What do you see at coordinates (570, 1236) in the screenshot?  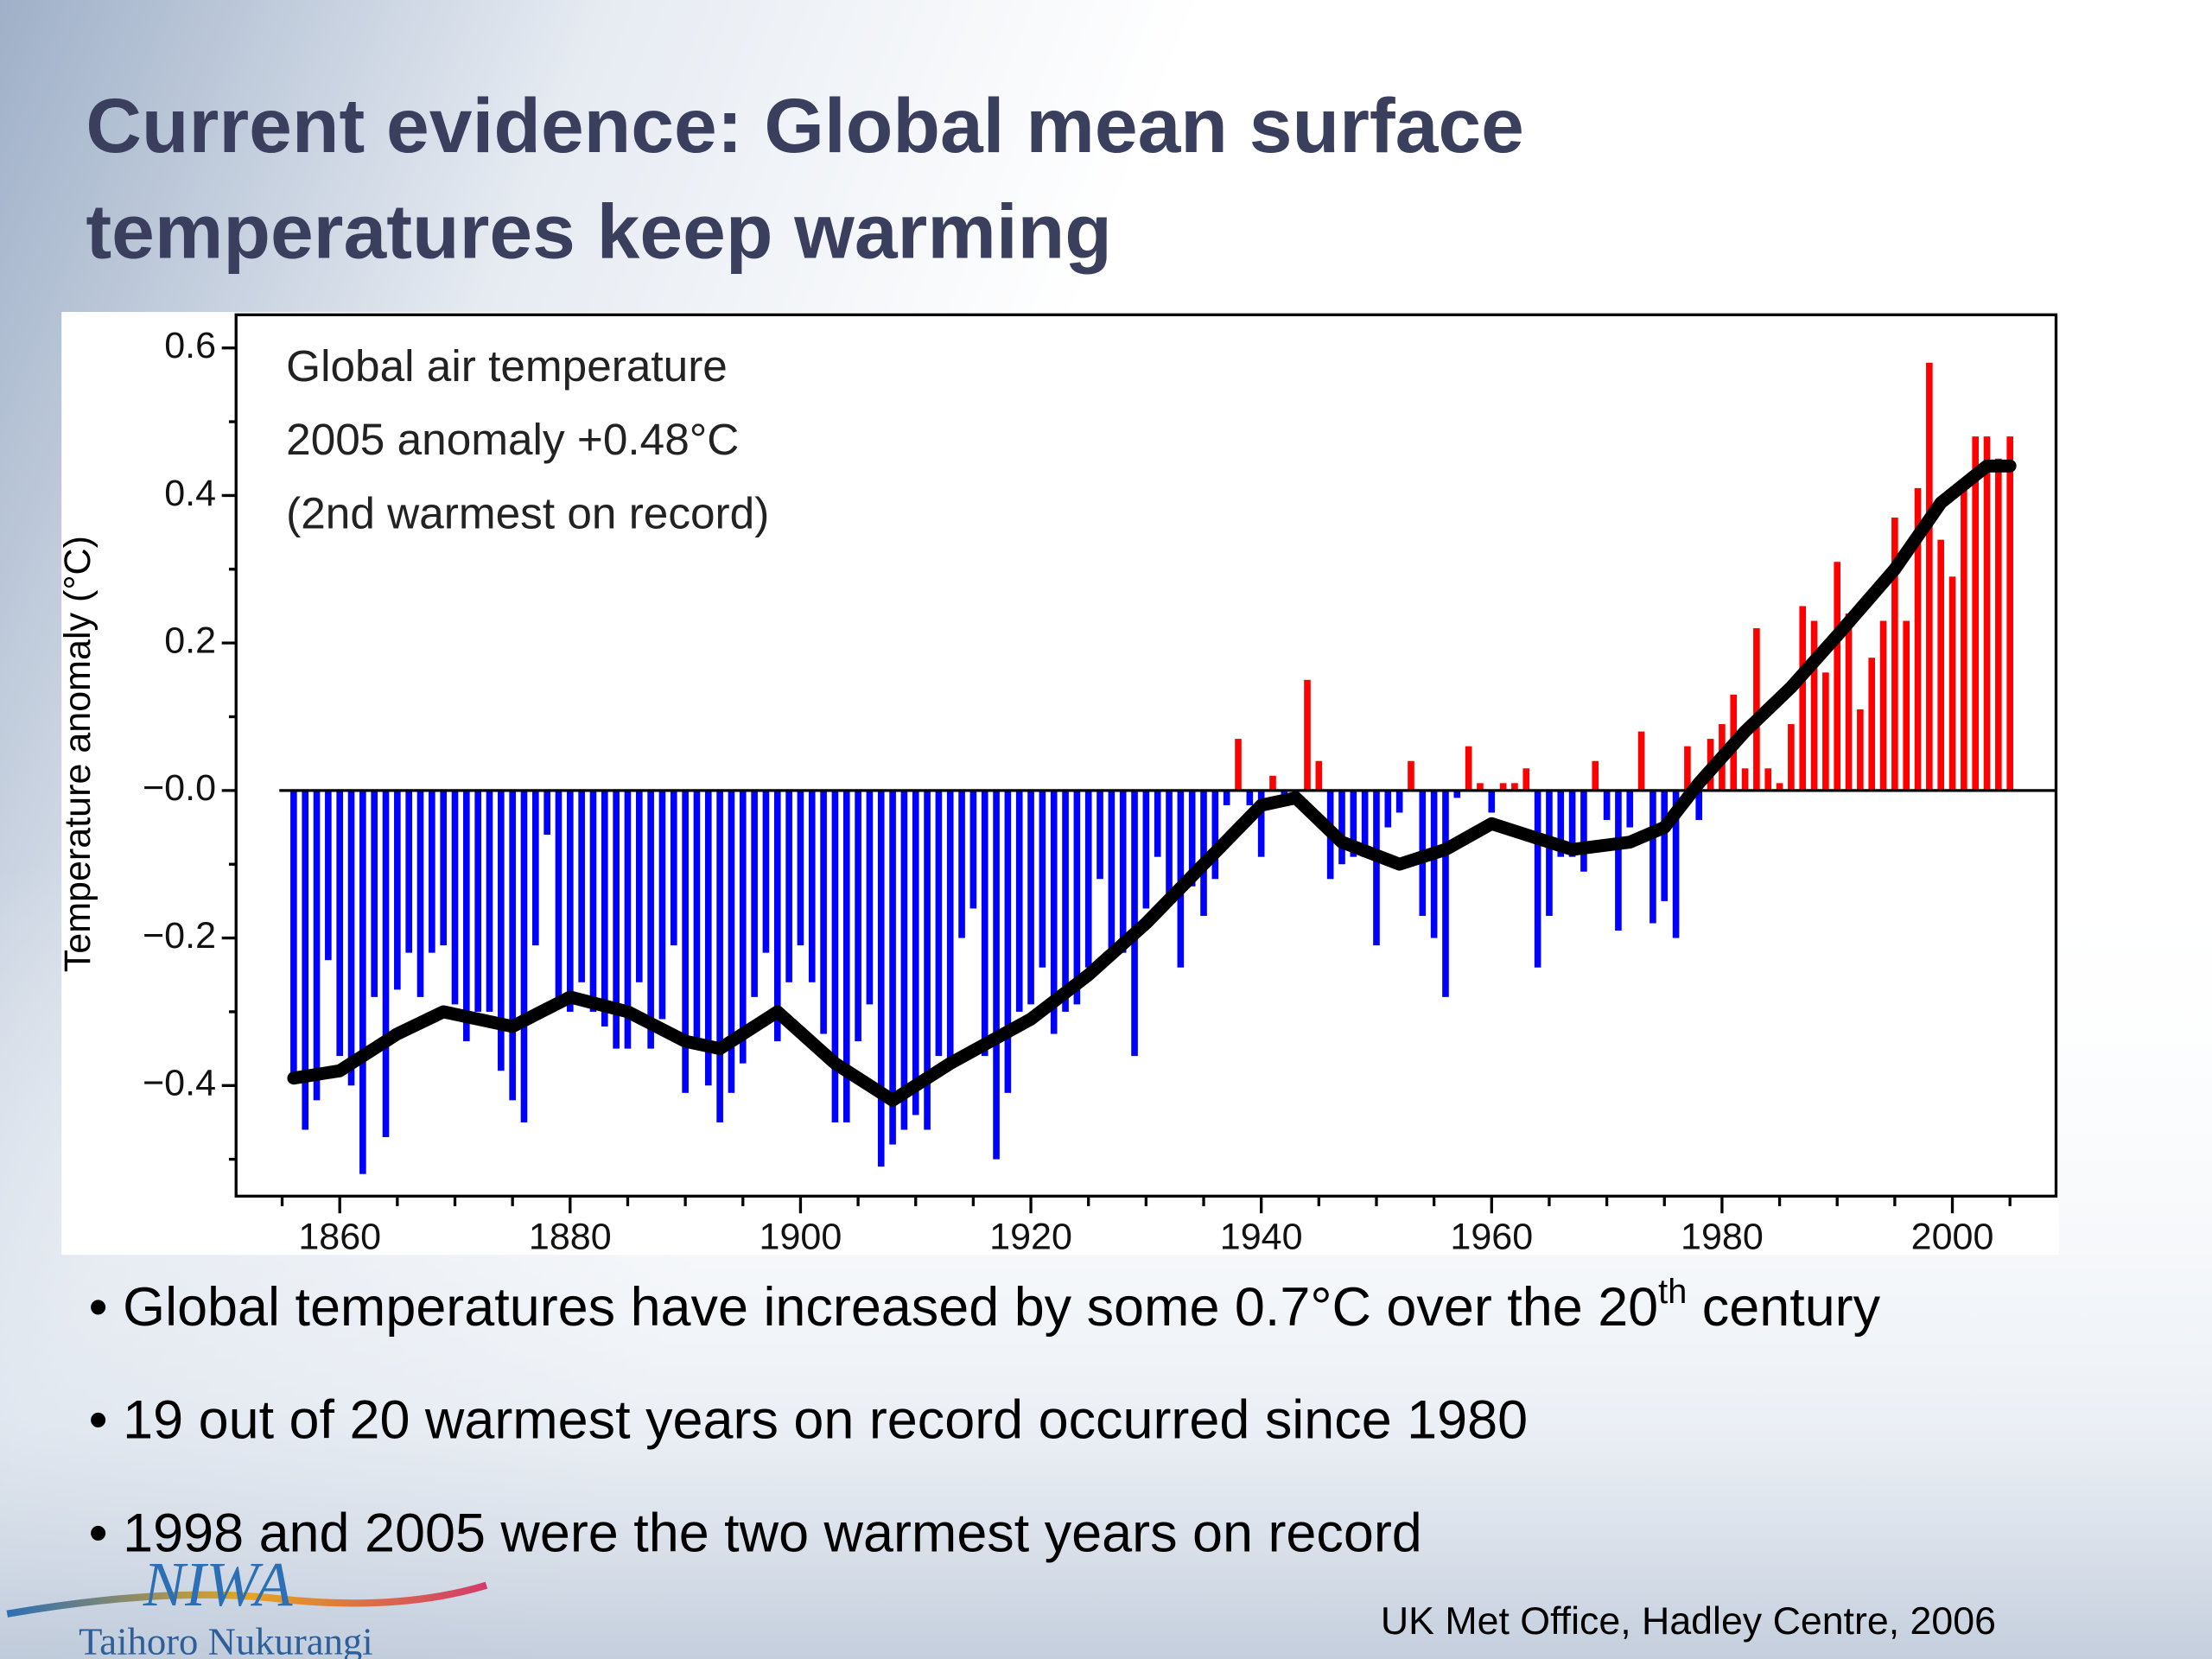 I see `x-tick-label: 1880` at bounding box center [570, 1236].